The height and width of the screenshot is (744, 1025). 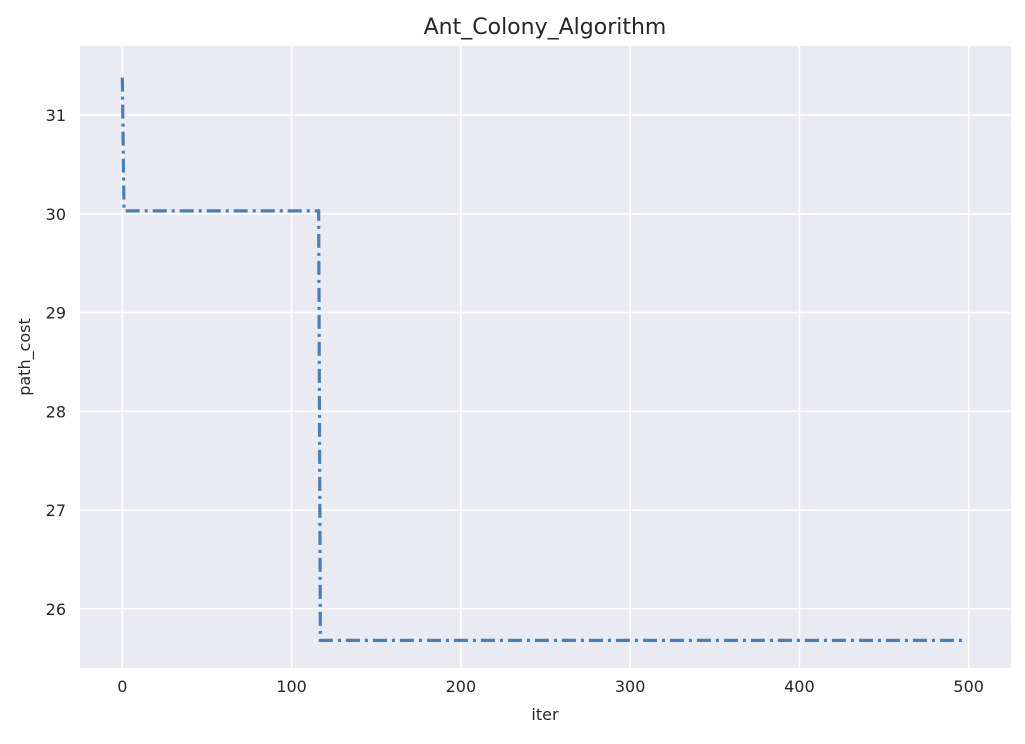 I want to click on y-tick-label: 26, so click(x=56, y=609).